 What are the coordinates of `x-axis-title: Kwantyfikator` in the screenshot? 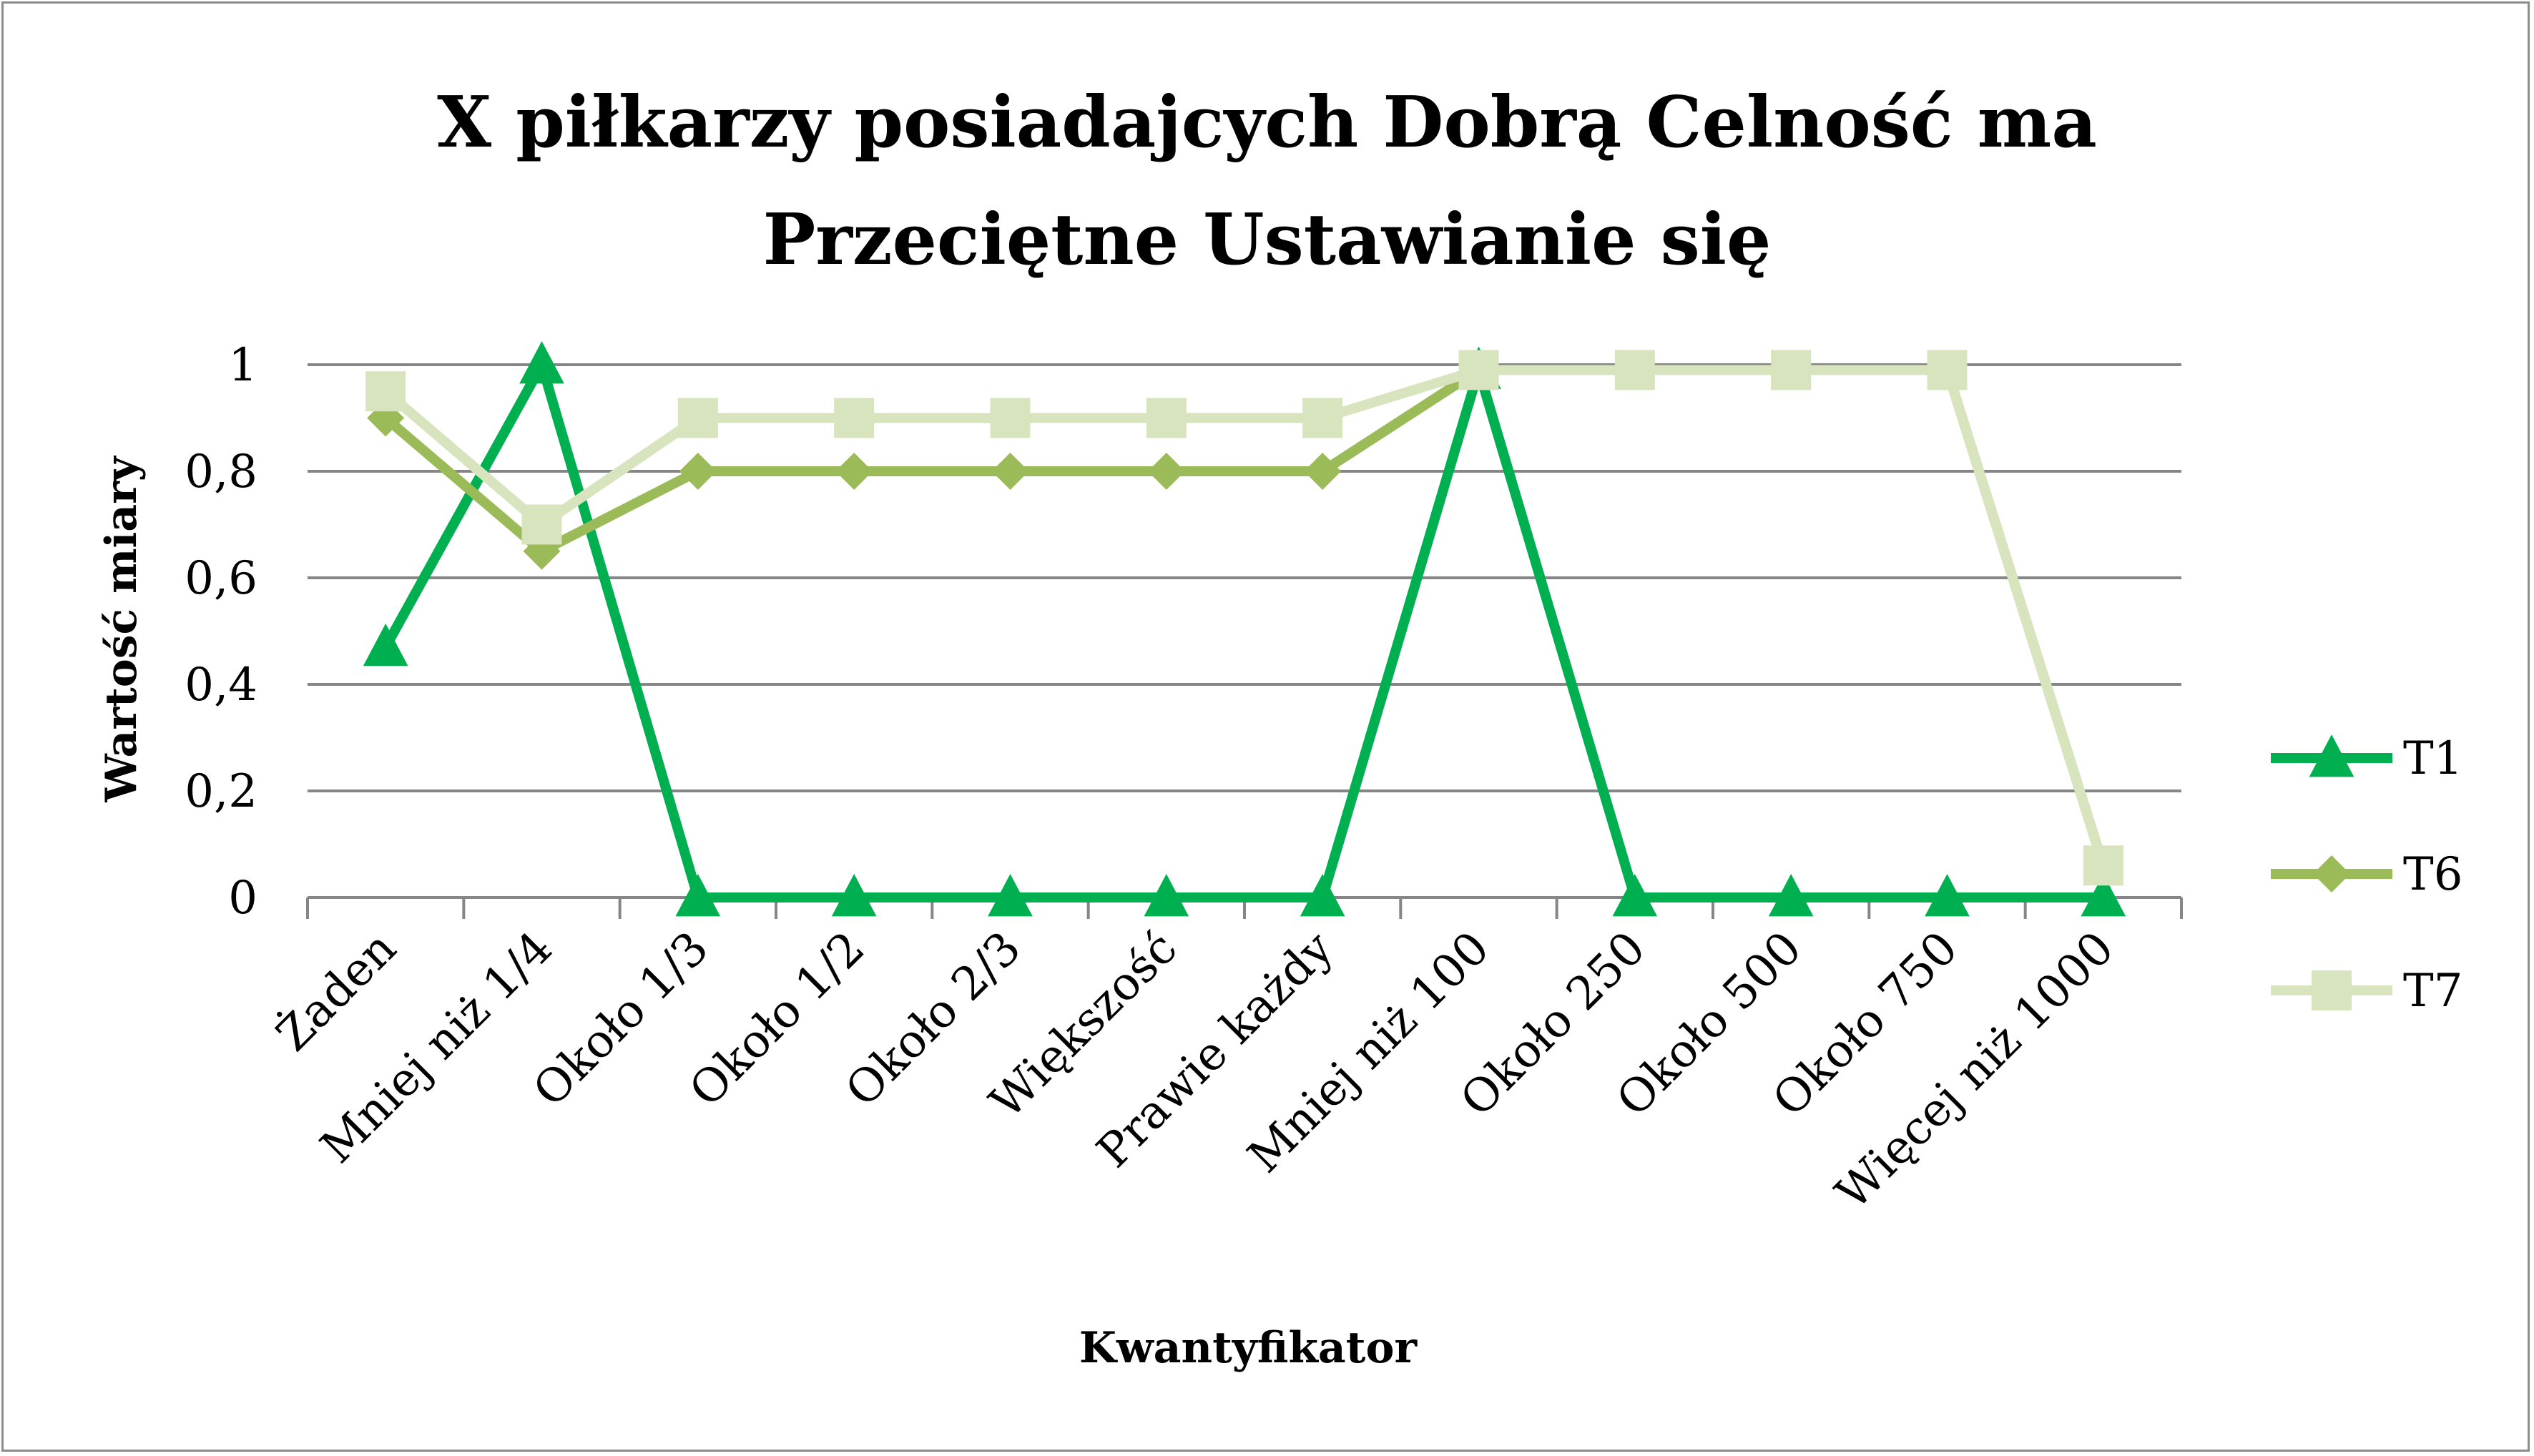 It's located at (1248, 1348).